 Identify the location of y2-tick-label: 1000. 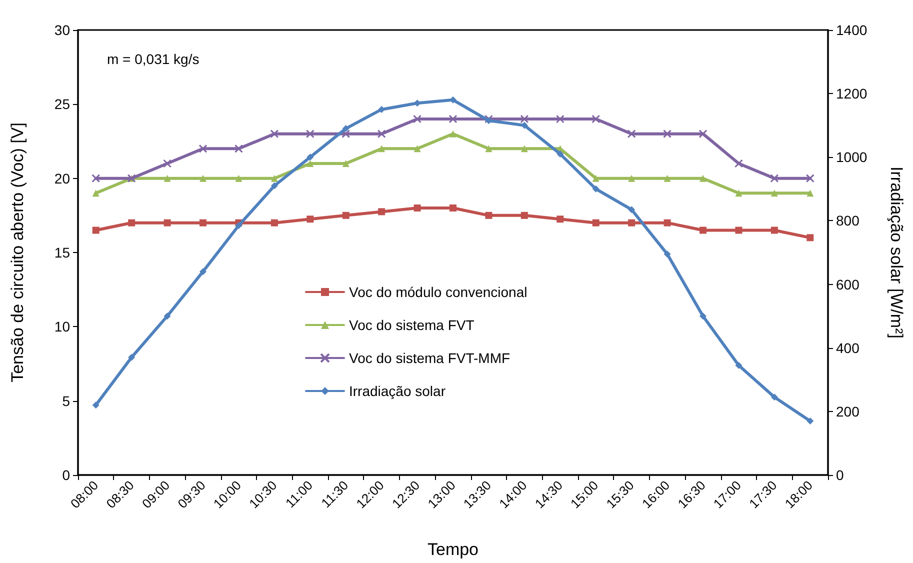
(852, 157).